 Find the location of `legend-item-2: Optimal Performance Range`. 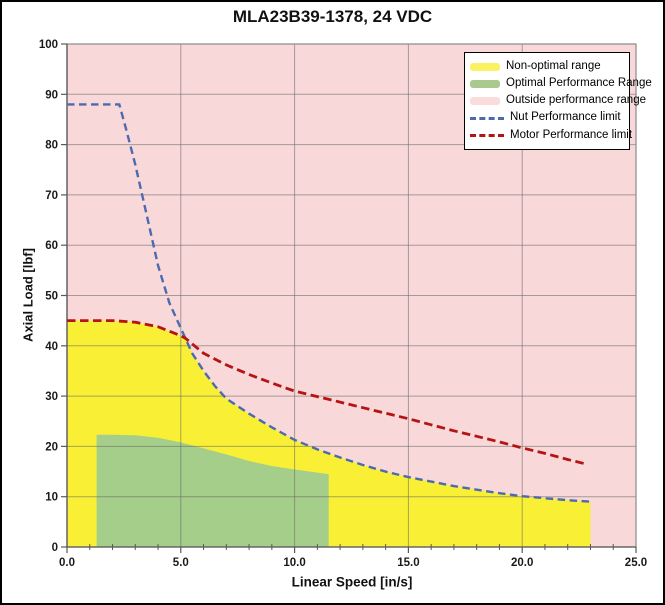

legend-item-2: Optimal Performance Range is located at coordinates (561, 84).